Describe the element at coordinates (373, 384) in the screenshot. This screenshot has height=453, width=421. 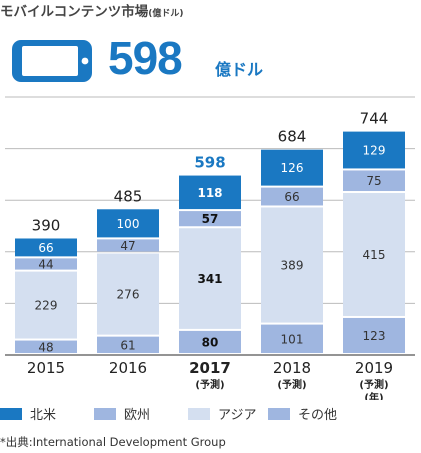
I see `x-tick-note-2019: (予測)` at that location.